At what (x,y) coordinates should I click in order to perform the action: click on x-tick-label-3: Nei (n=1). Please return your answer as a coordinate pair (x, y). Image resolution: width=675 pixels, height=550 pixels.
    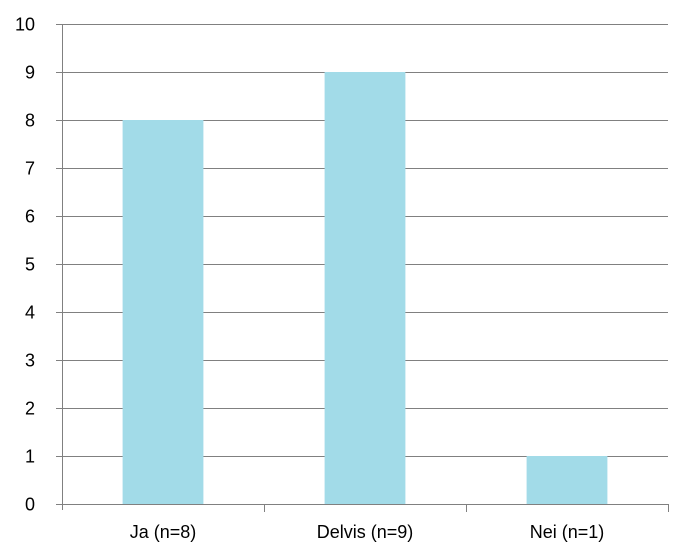
    Looking at the image, I should click on (567, 532).